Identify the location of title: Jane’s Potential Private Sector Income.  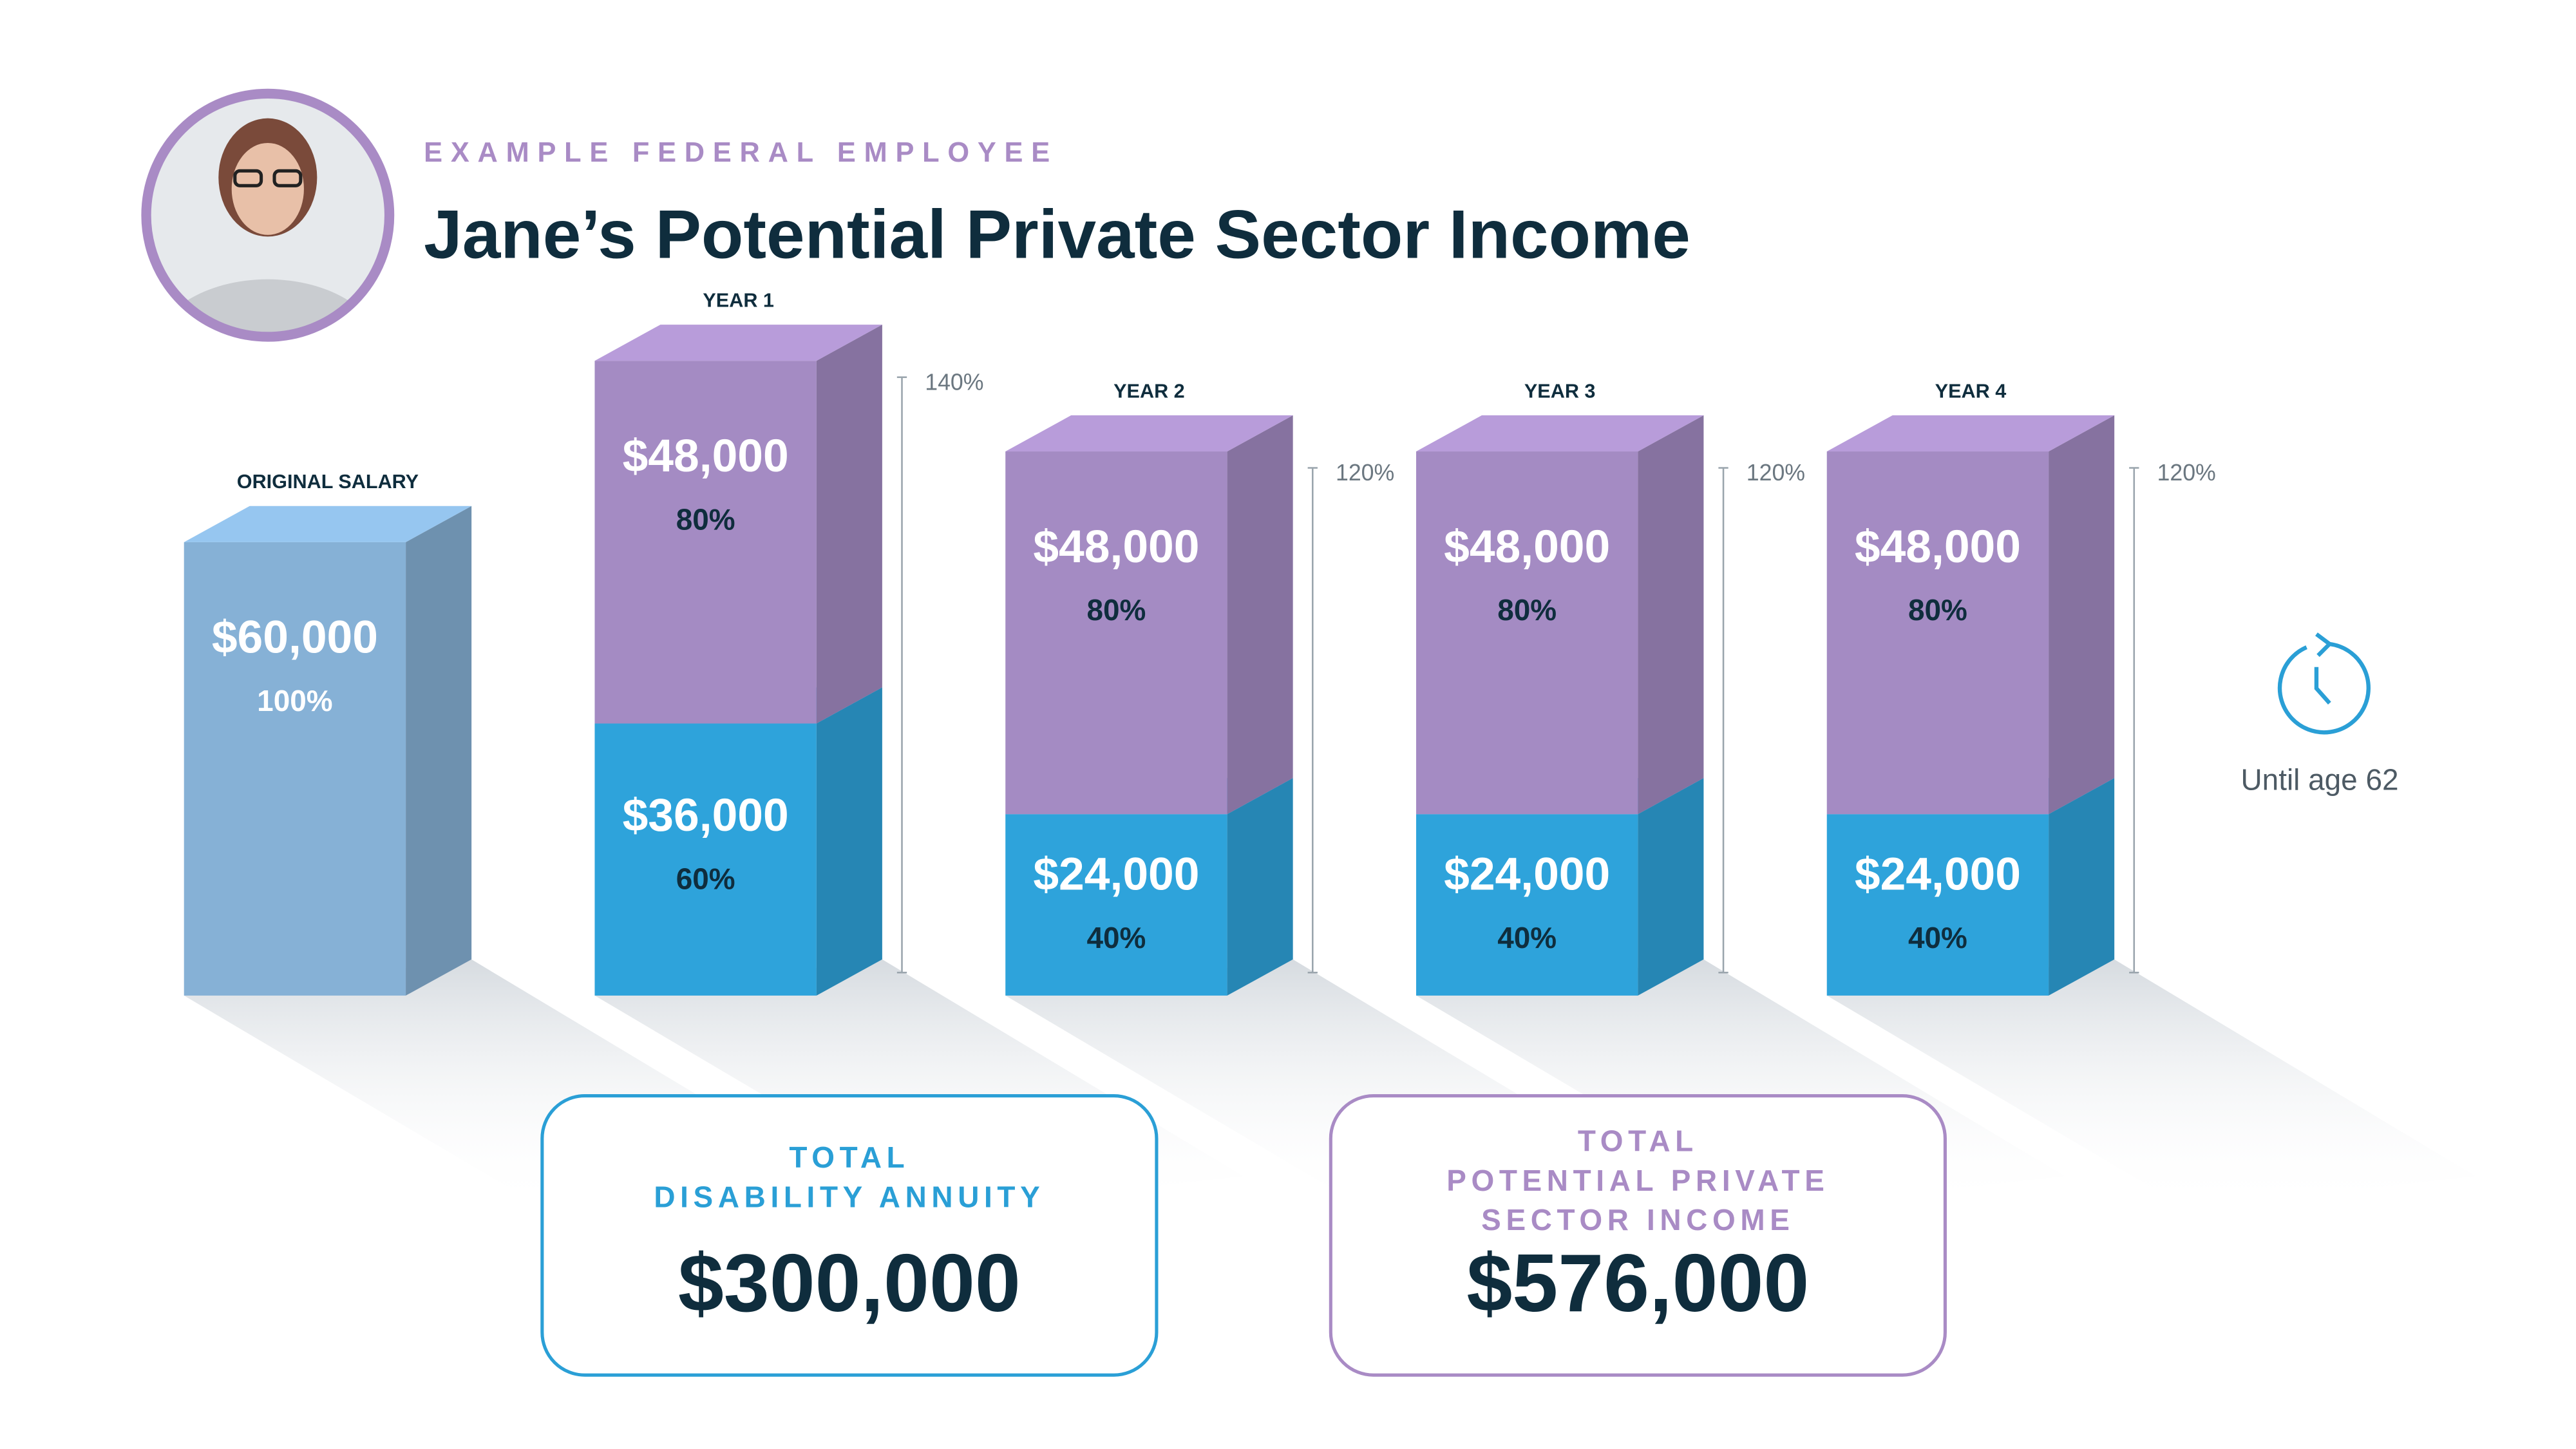
(1057, 234).